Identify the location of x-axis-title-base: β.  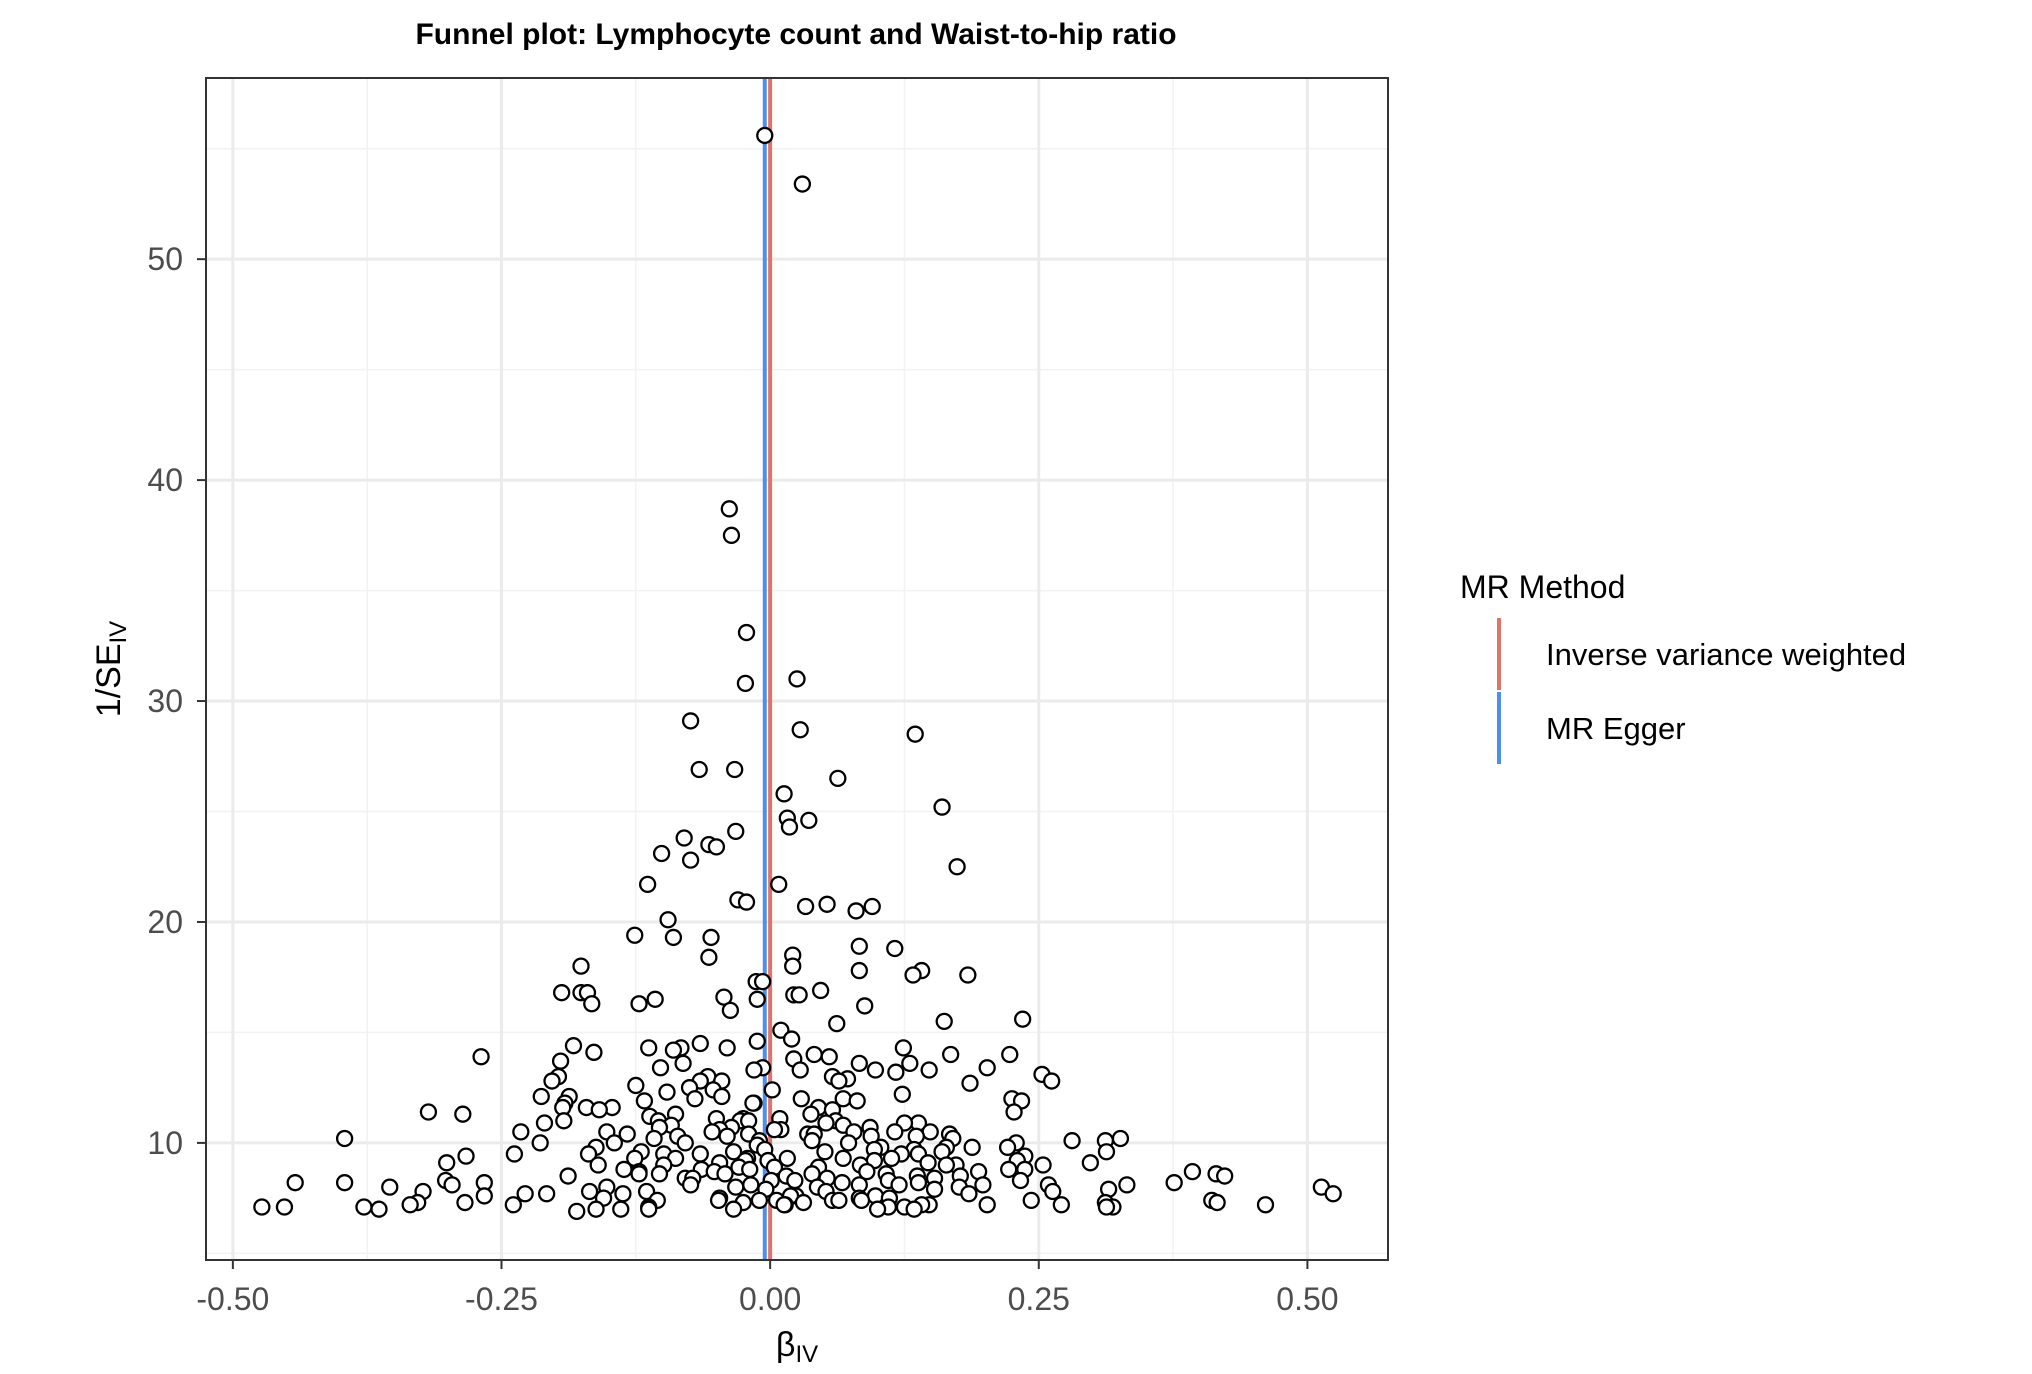
(786, 1345).